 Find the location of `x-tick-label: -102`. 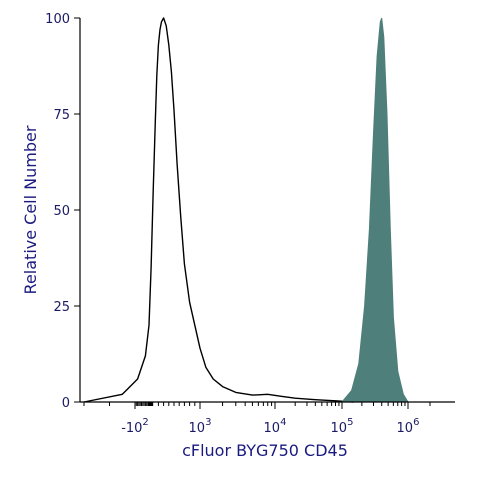

x-tick-label: -102 is located at coordinates (135, 426).